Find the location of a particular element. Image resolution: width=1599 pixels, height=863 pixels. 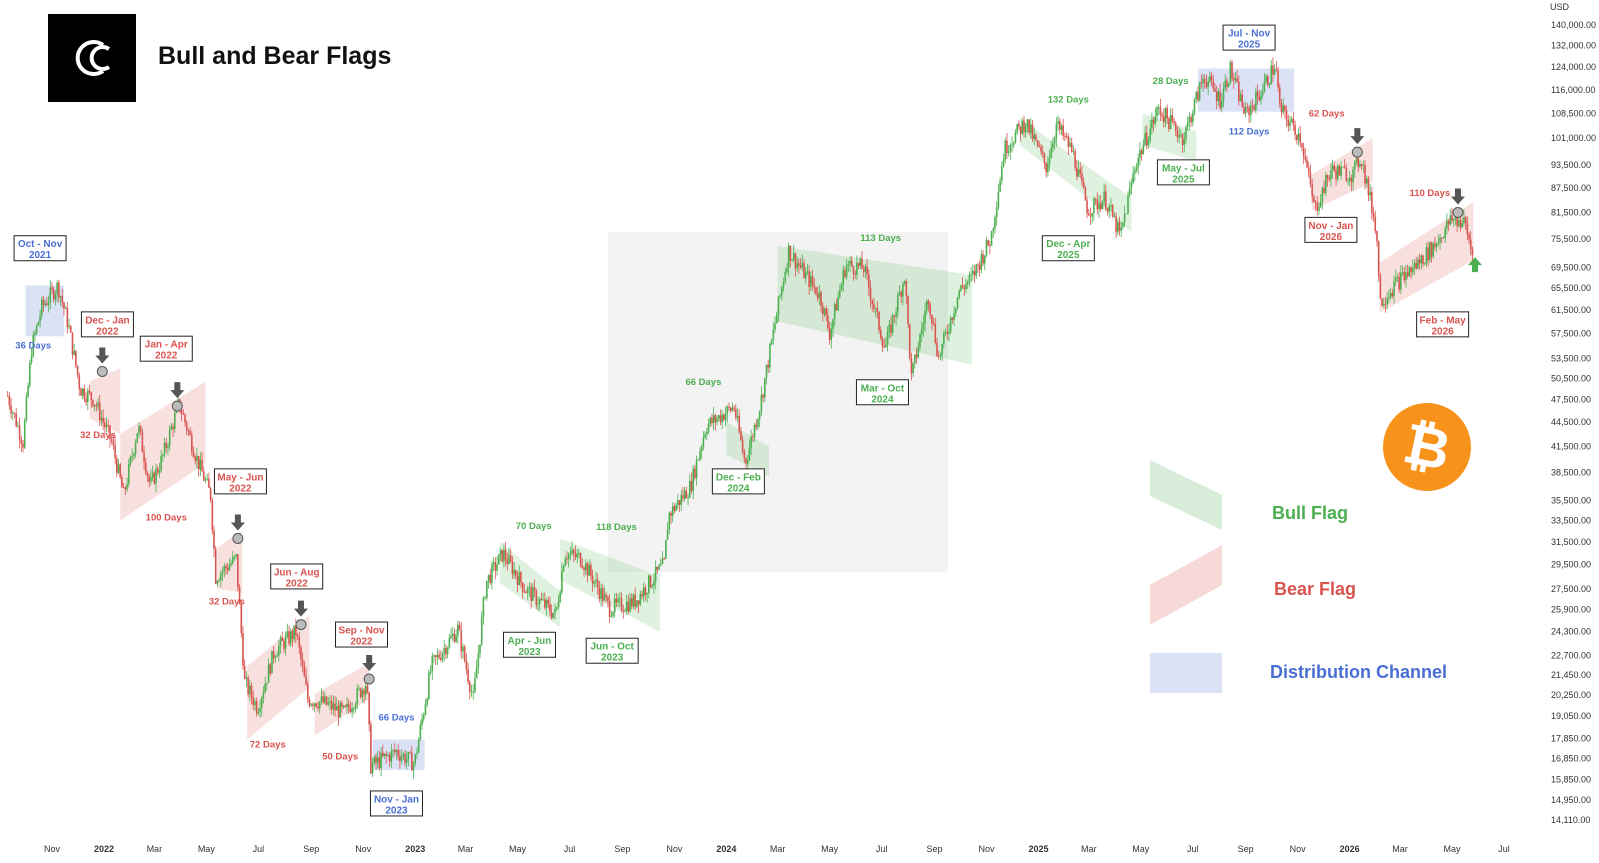

duration-label: 66 Days is located at coordinates (397, 718).